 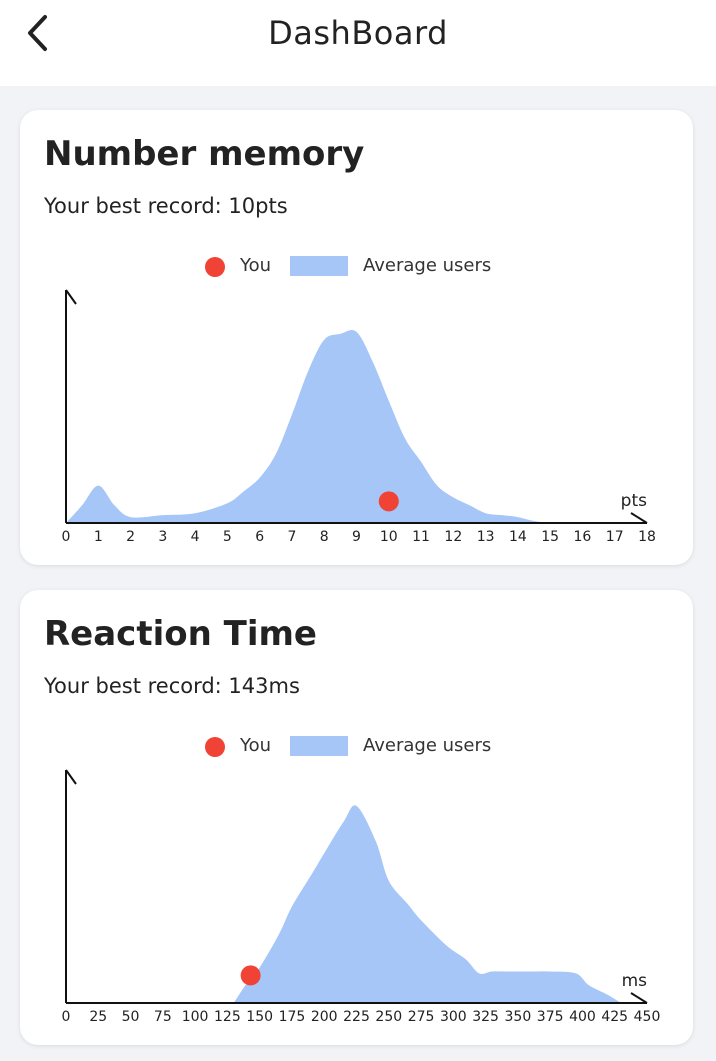 What do you see at coordinates (550, 1017) in the screenshot?
I see `x-tick-label: 375` at bounding box center [550, 1017].